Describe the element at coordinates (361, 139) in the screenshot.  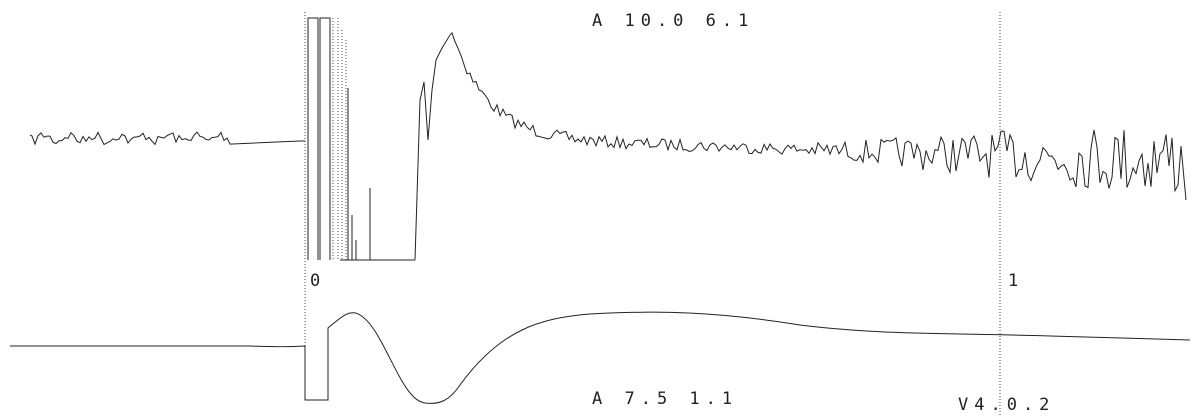
I see `stimulus-artifact` at that location.